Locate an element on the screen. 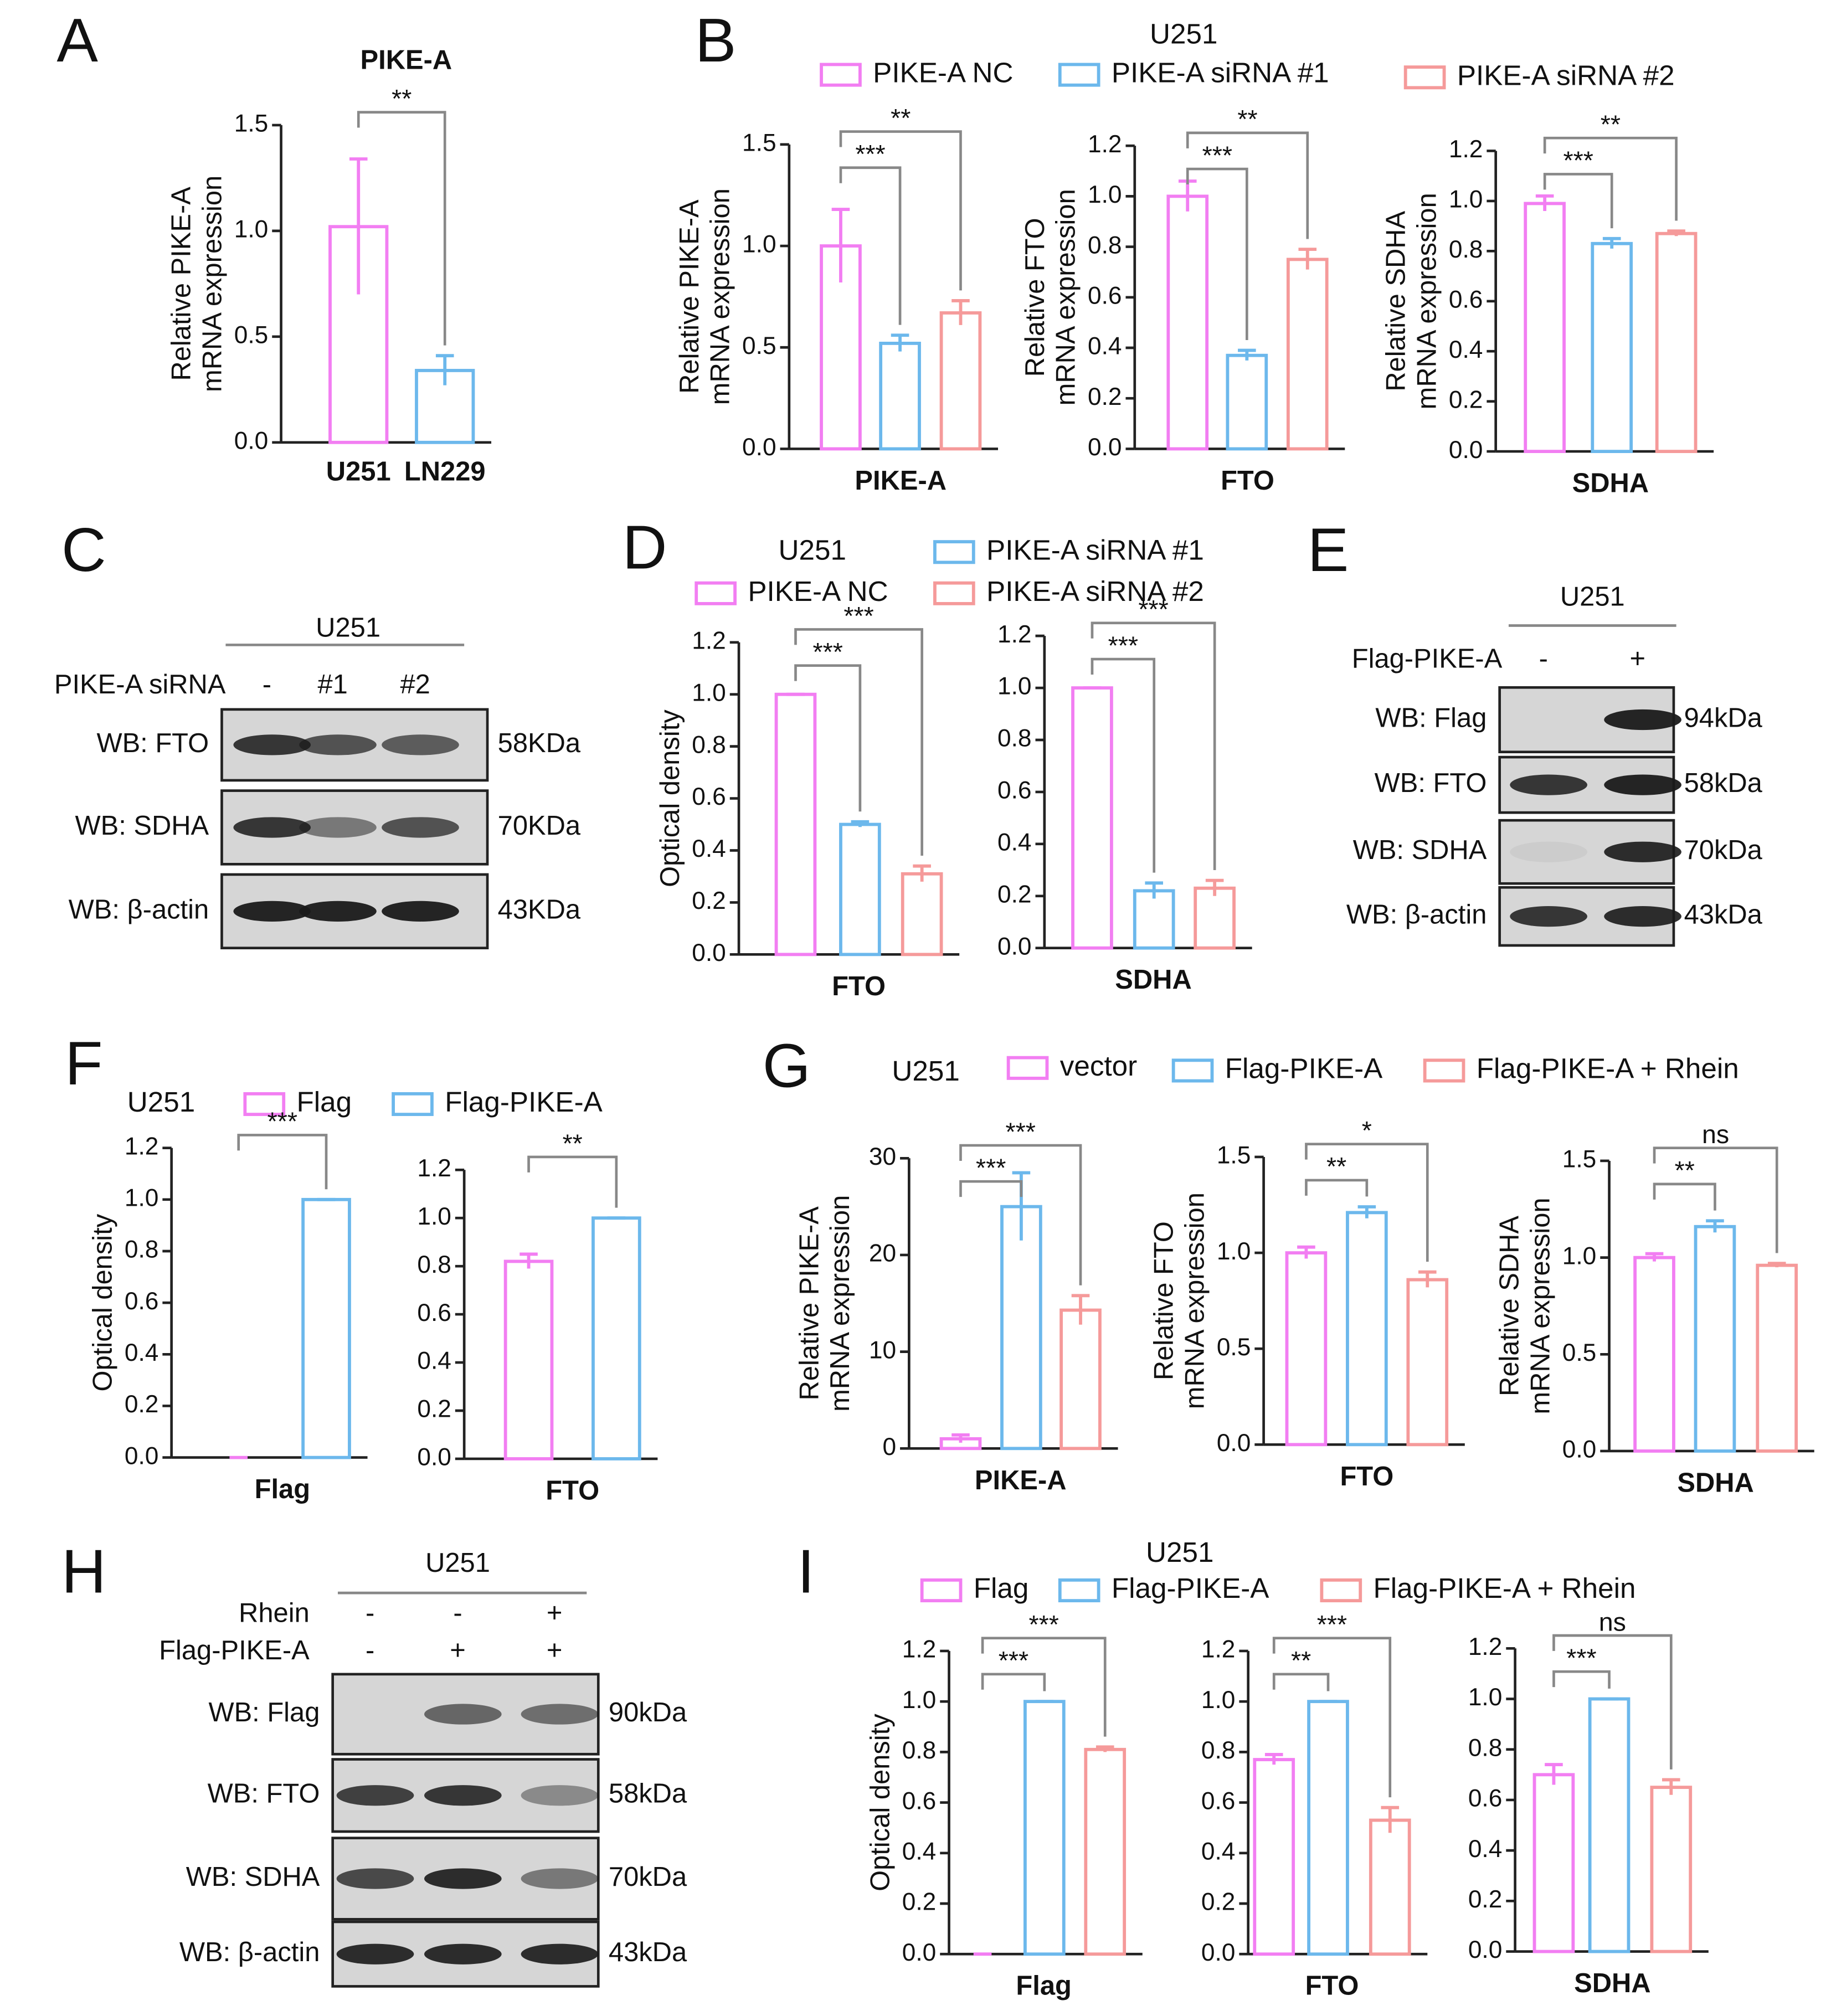  panel-letter: E is located at coordinates (1328, 550).